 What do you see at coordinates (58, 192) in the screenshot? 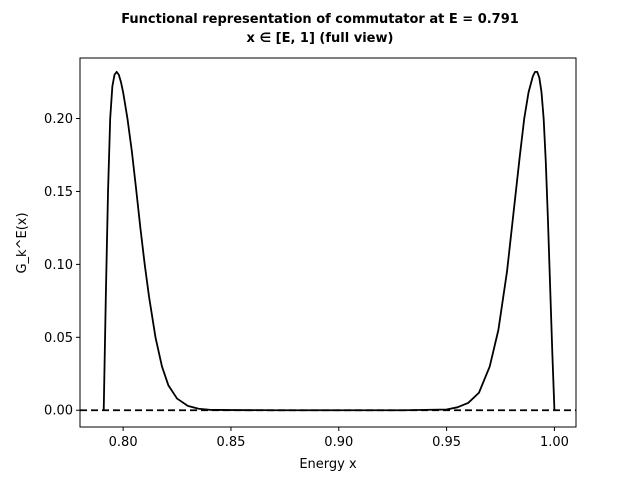
I see `y-tick-label: 0.15` at bounding box center [58, 192].